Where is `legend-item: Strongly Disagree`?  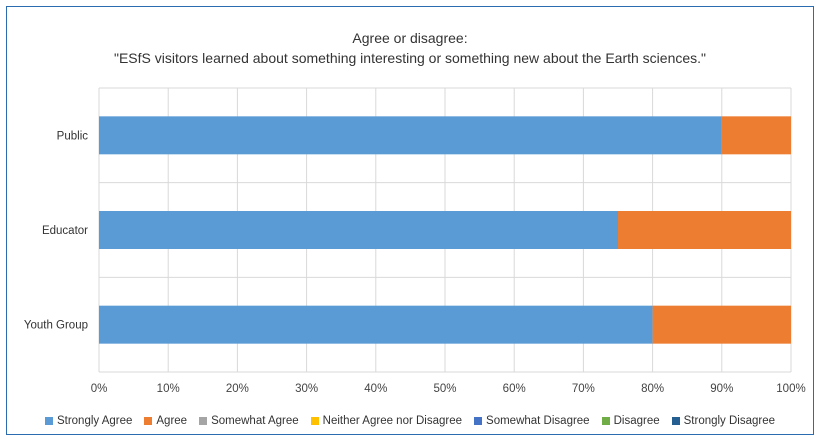
legend-item: Strongly Disagree is located at coordinates (723, 421).